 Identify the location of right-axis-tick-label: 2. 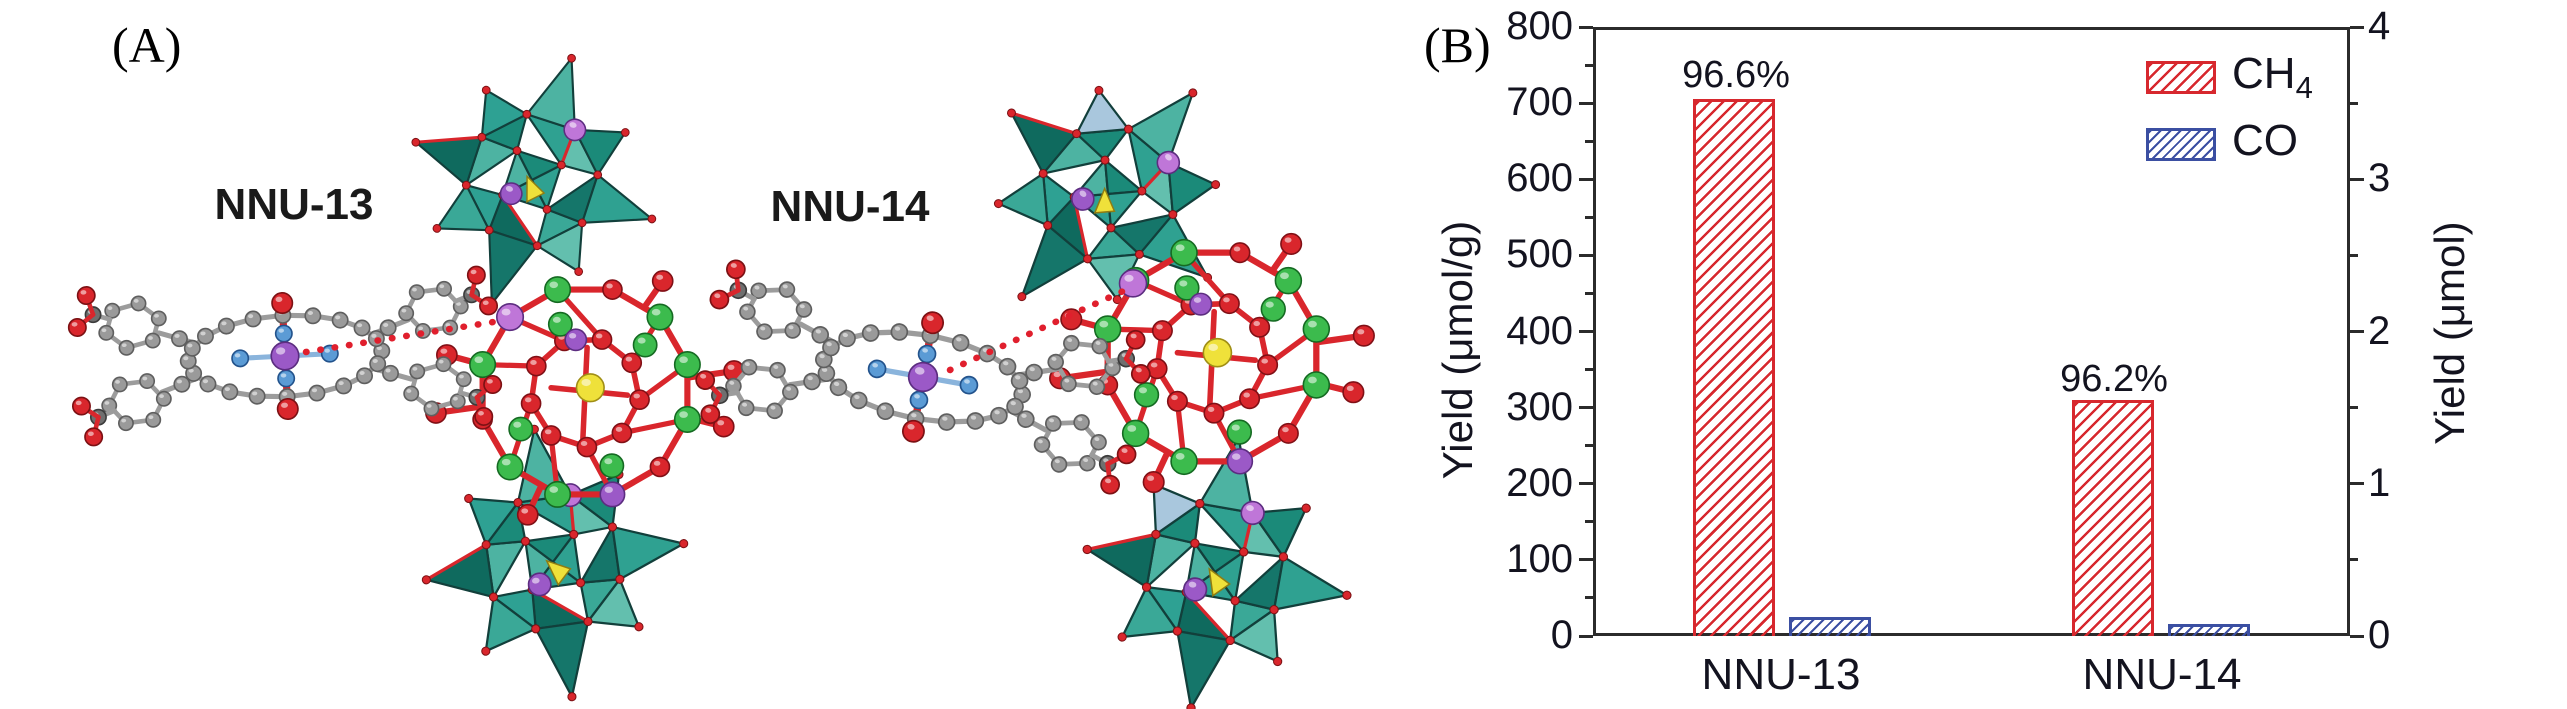
(2379, 330).